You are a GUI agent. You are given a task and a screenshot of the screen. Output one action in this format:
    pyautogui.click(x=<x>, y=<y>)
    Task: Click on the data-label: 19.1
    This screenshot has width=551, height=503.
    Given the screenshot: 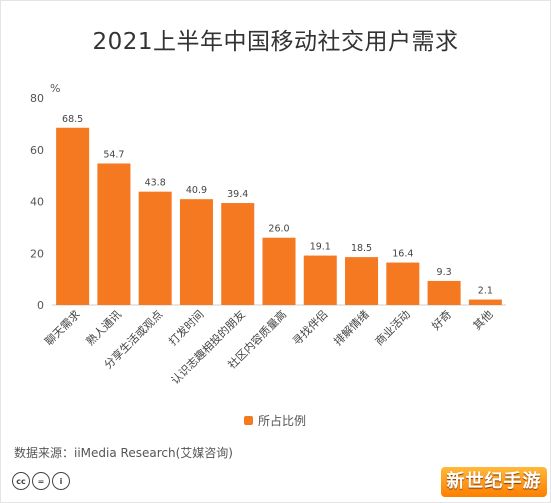 What is the action you would take?
    pyautogui.click(x=320, y=247)
    